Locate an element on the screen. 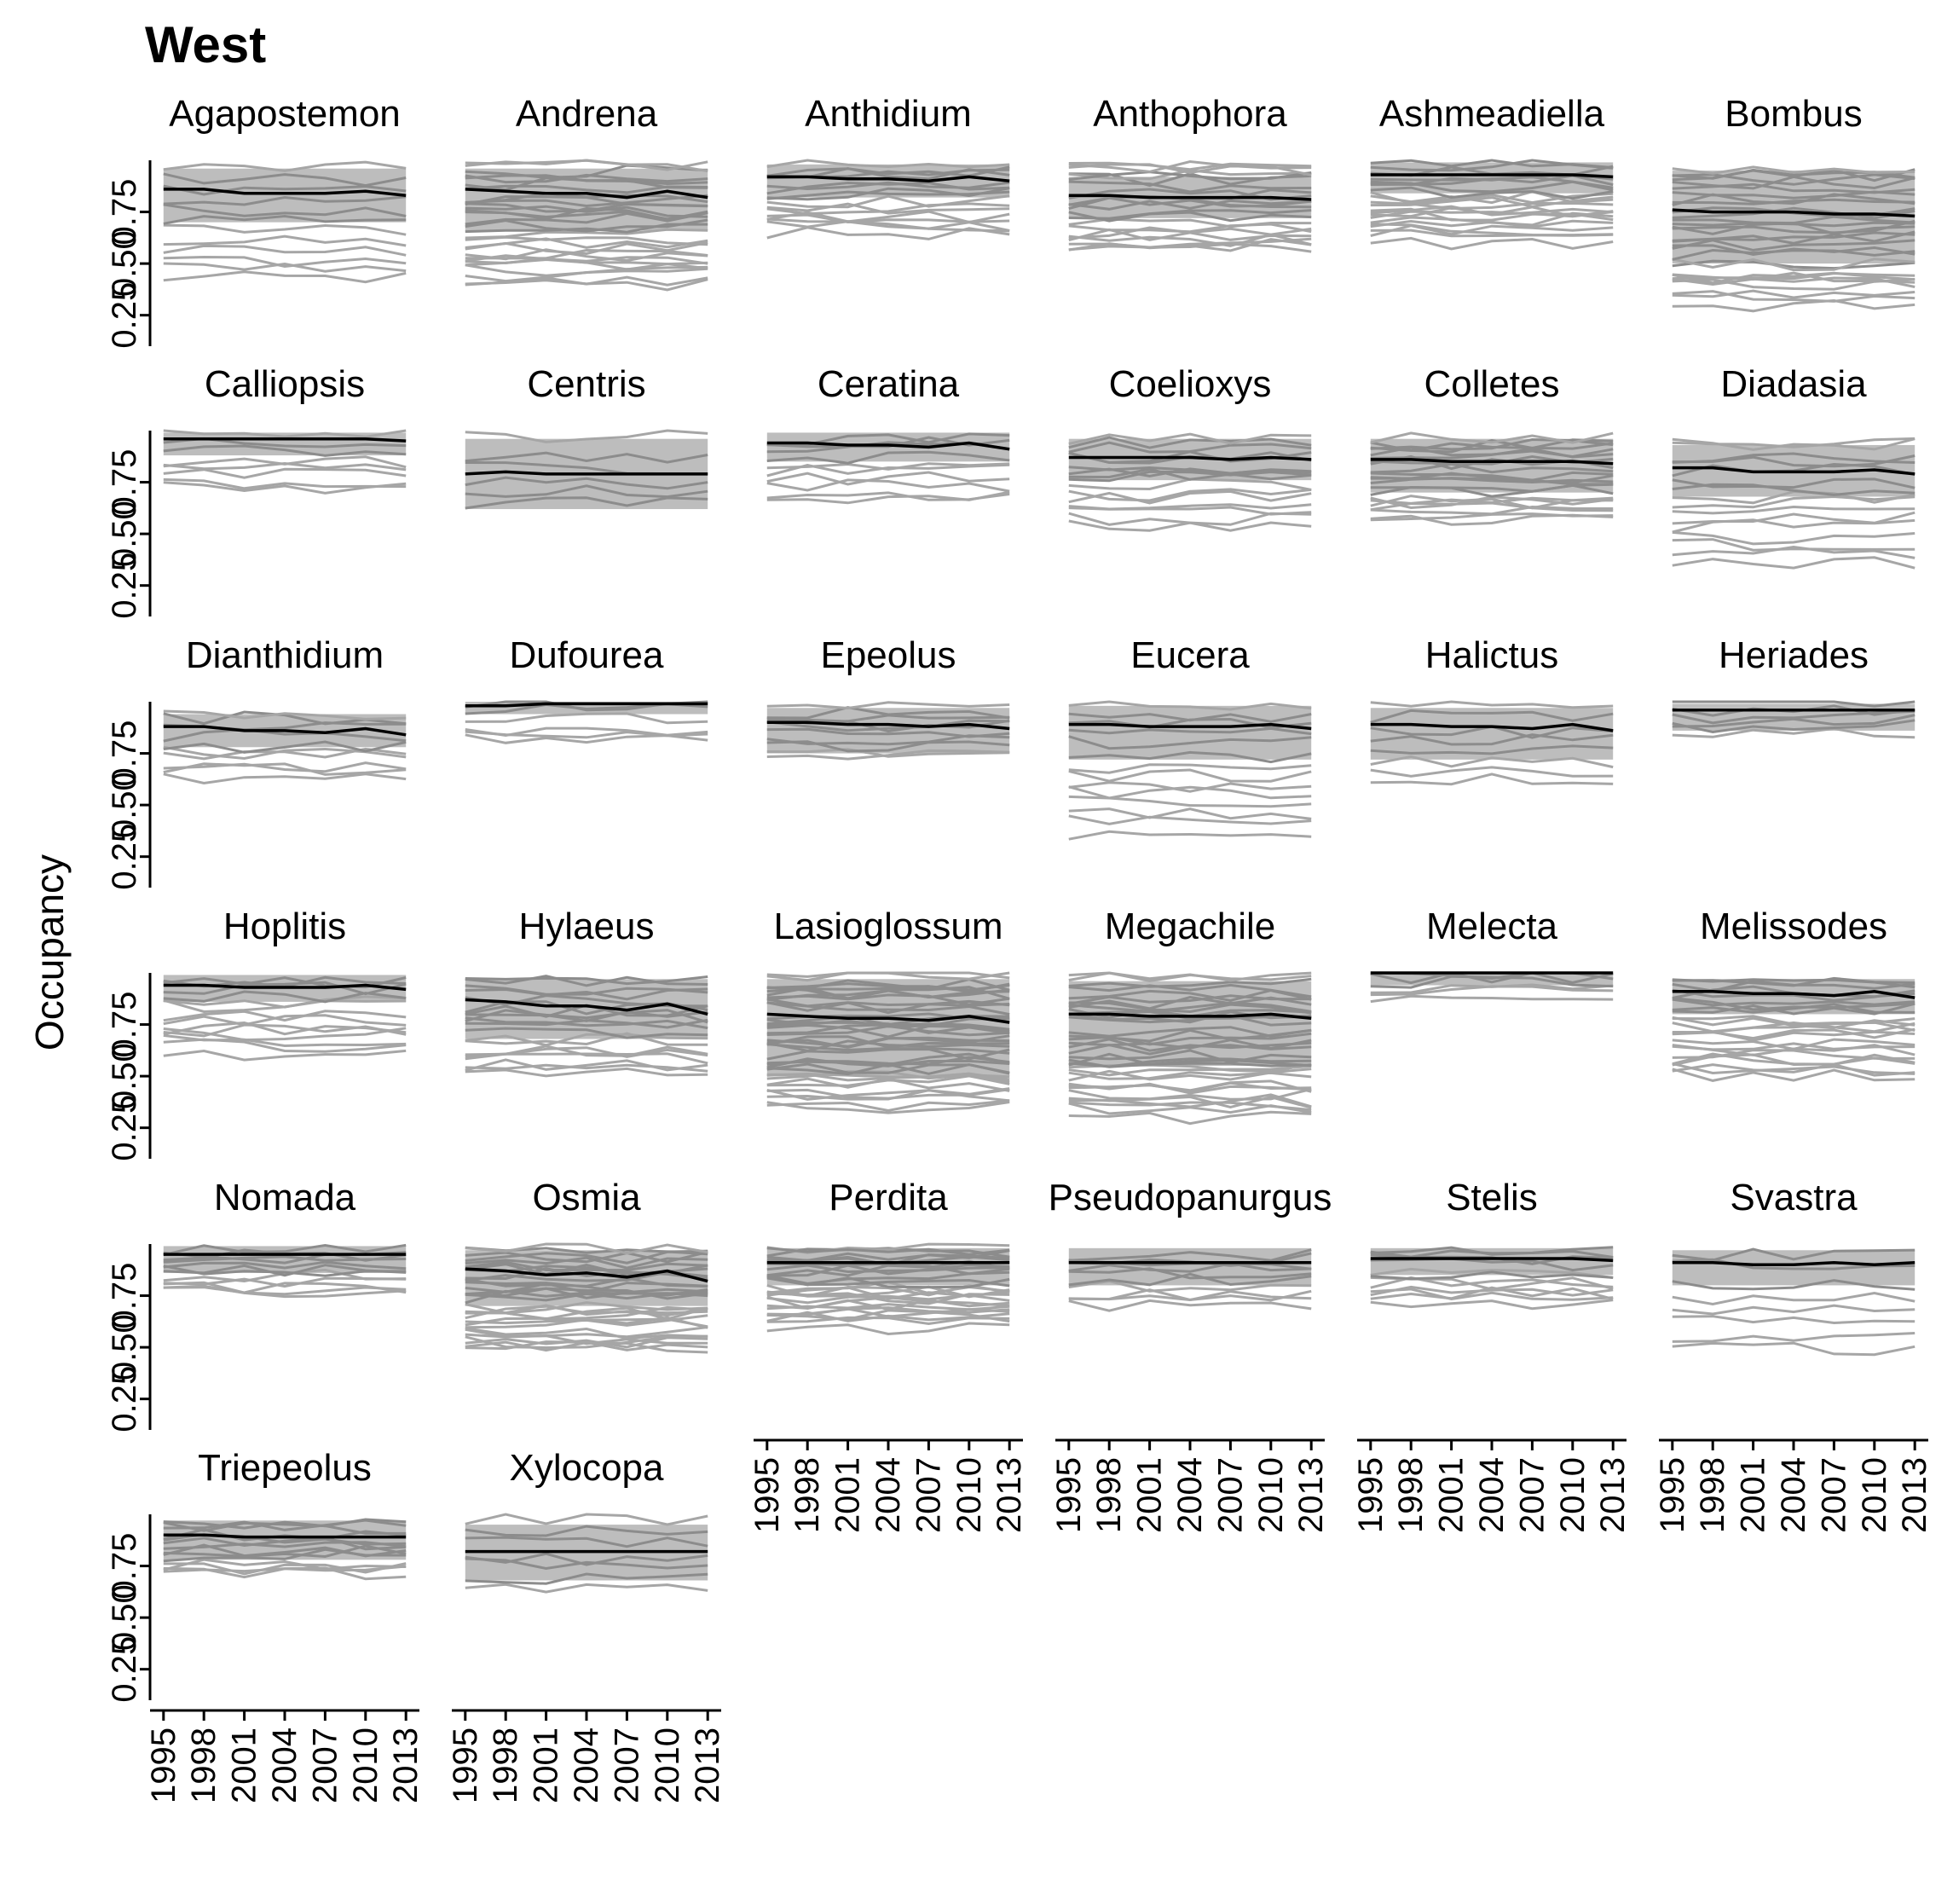  x-tick-label: 2007 is located at coordinates (1532, 1495).